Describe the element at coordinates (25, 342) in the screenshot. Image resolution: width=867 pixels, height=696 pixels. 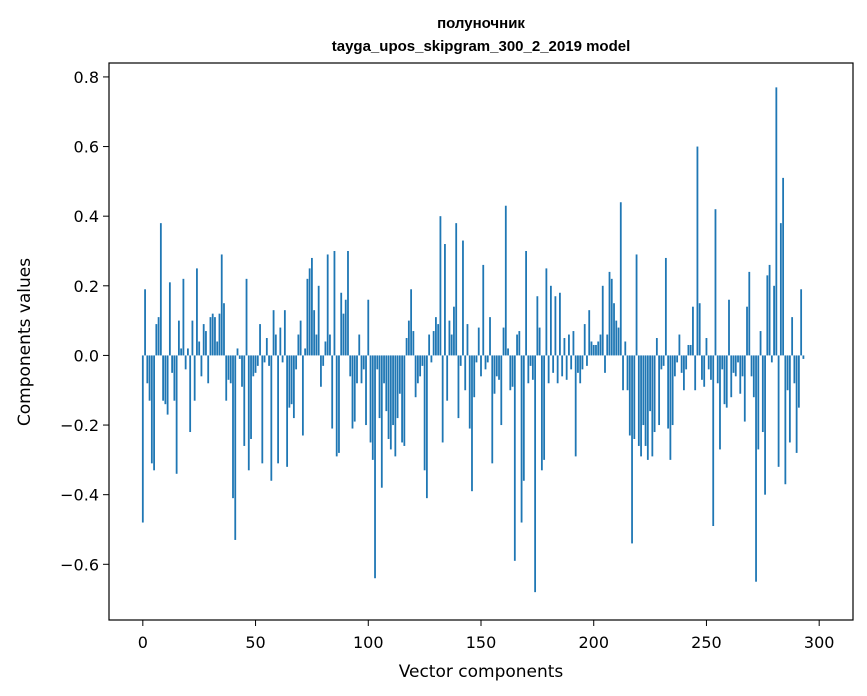
I see `y-axis-label: Components values` at that location.